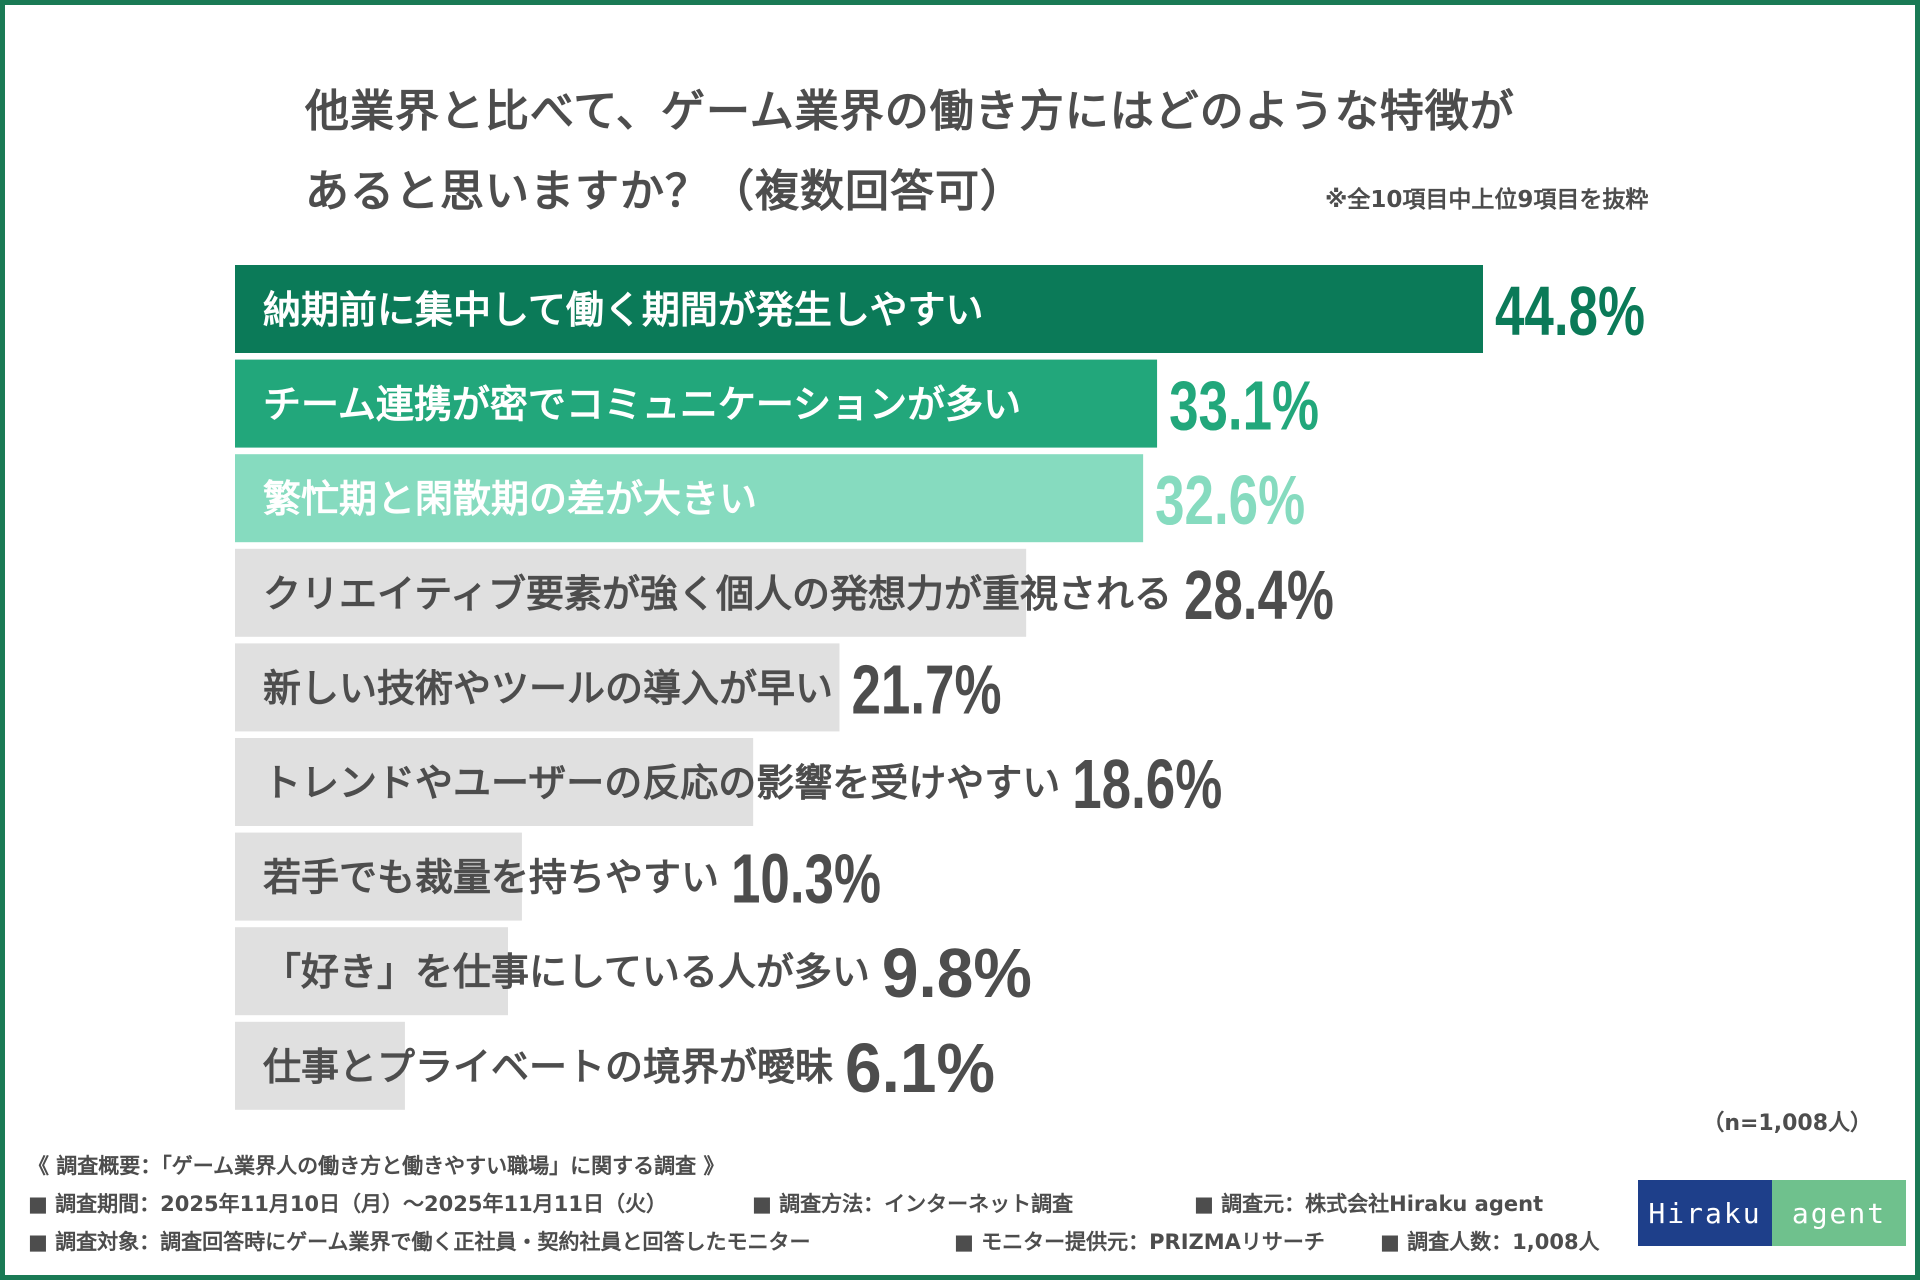  I want to click on hiraku-agent-logo: Hiraku agent, so click(1772, 1213).